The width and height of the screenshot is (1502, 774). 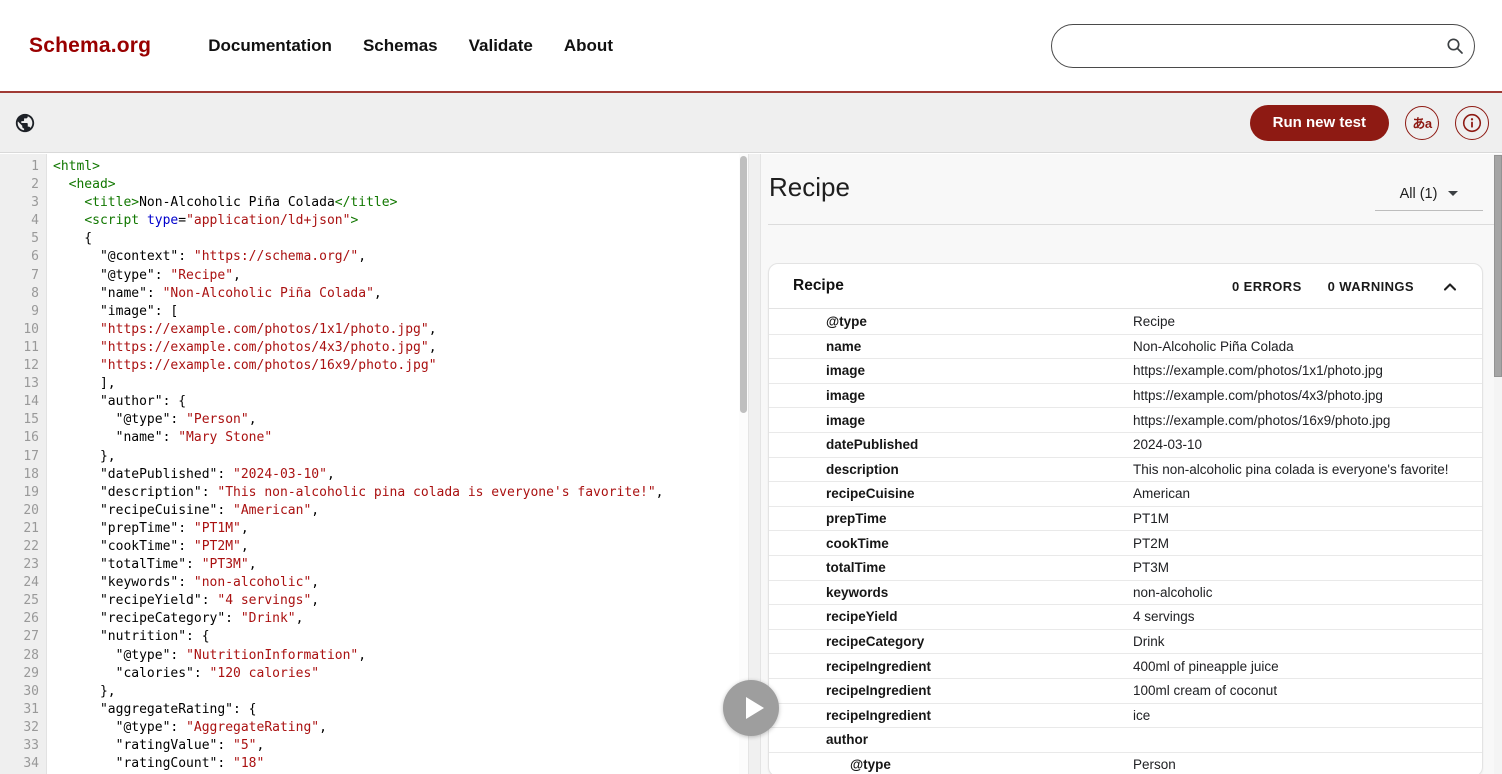 I want to click on code-line: "calories": "120 calories", so click(x=186, y=673).